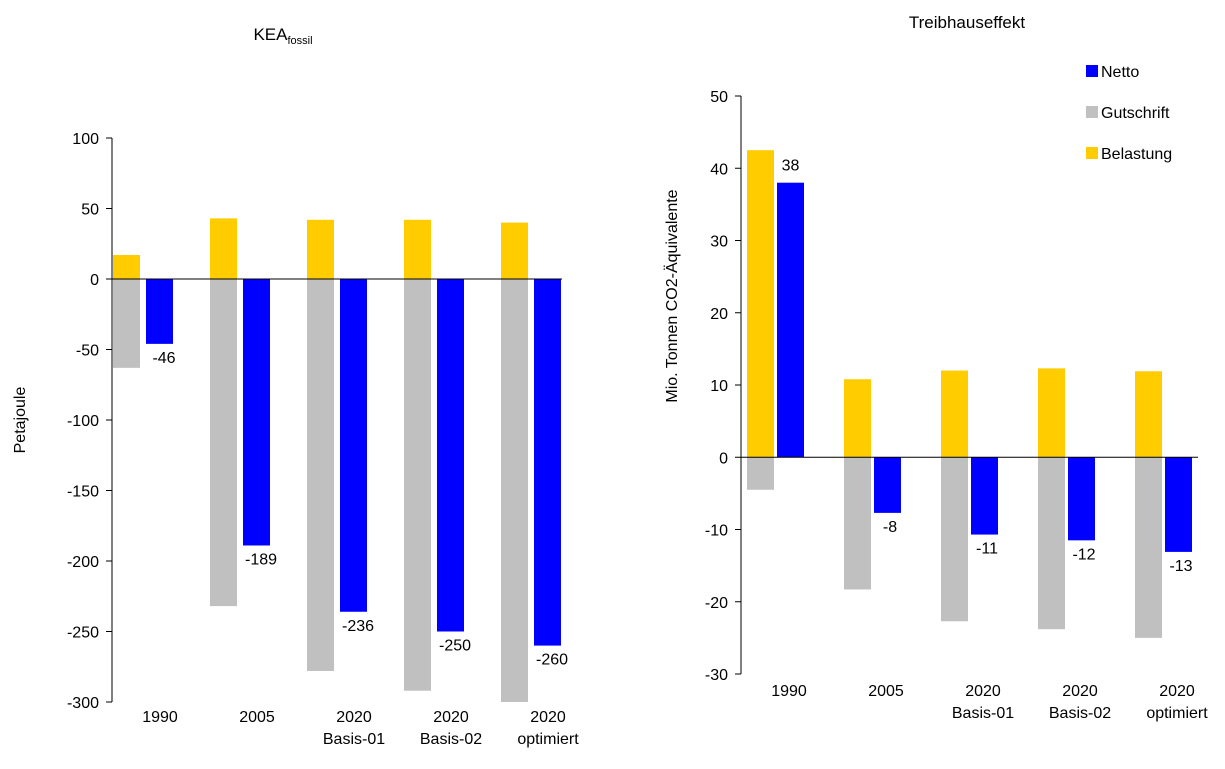  I want to click on data-label-netto-5: -260, so click(552, 660).